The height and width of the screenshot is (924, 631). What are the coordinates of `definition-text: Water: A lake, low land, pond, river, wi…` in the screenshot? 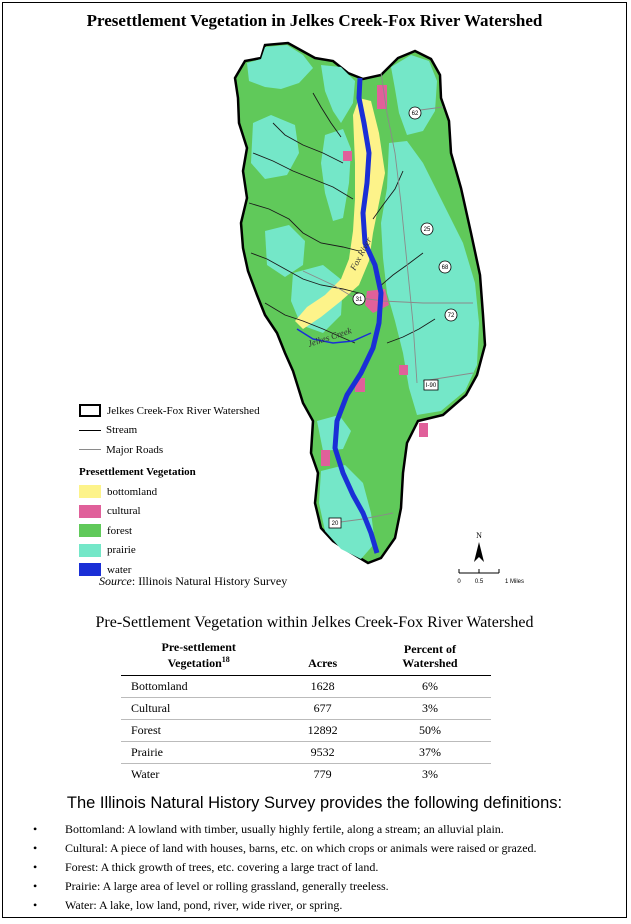 It's located at (204, 905).